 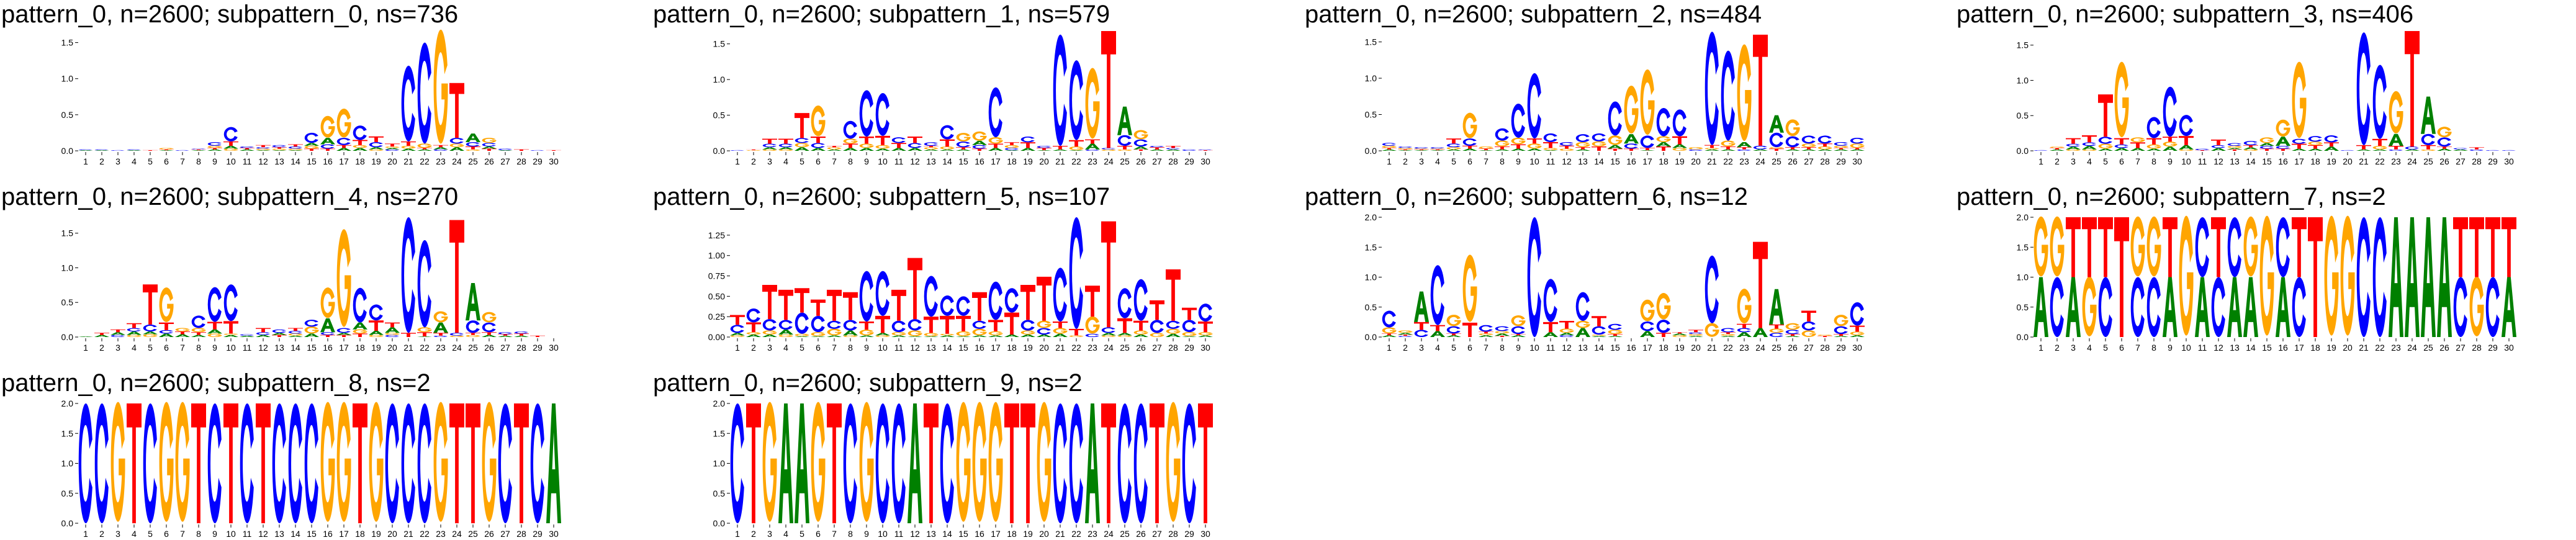 I want to click on x-tick-label: 2, so click(x=753, y=534).